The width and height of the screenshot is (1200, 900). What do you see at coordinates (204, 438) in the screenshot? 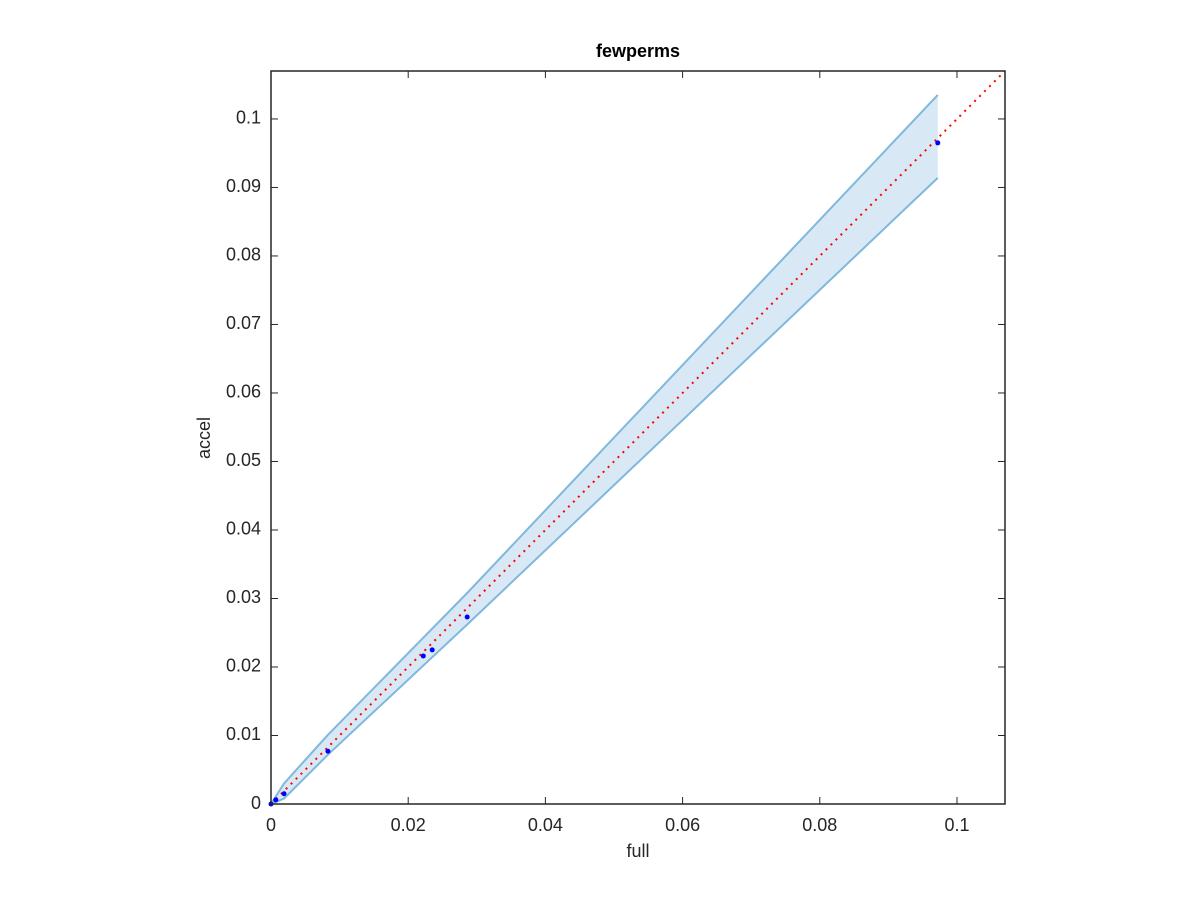
I see `y-axis-label: accel` at bounding box center [204, 438].